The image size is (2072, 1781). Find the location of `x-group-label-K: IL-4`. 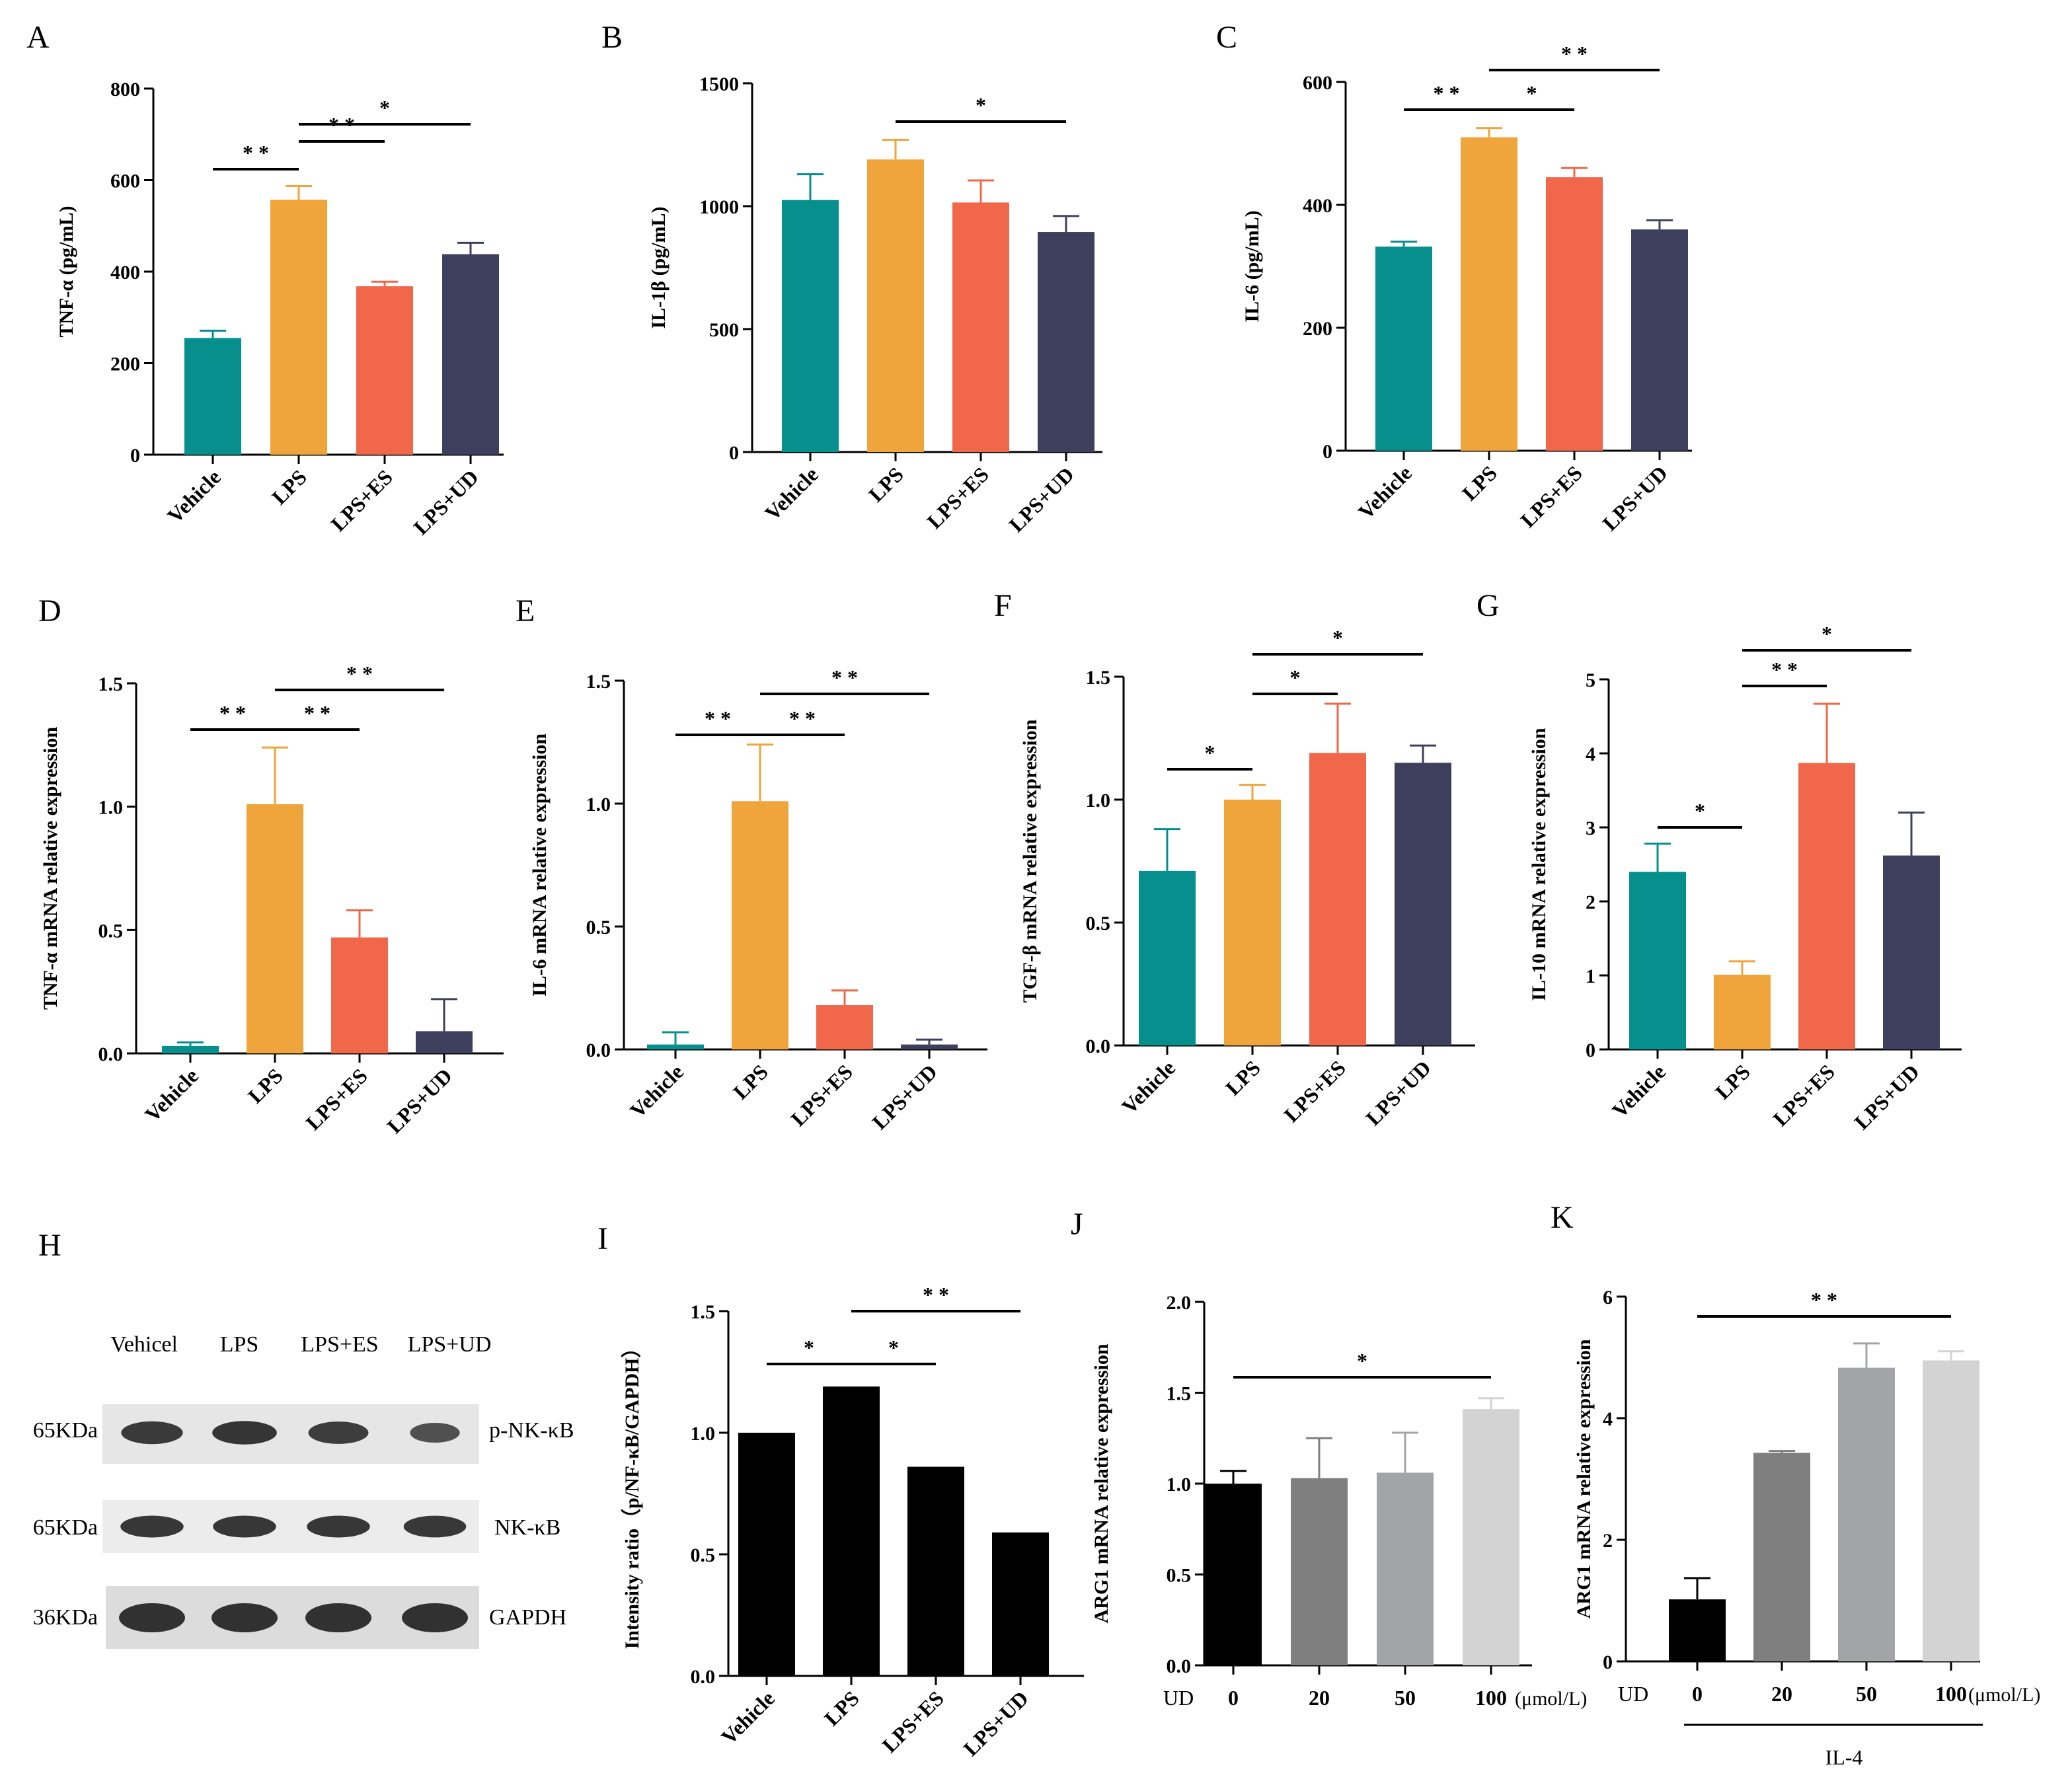

x-group-label-K: IL-4 is located at coordinates (1844, 1757).